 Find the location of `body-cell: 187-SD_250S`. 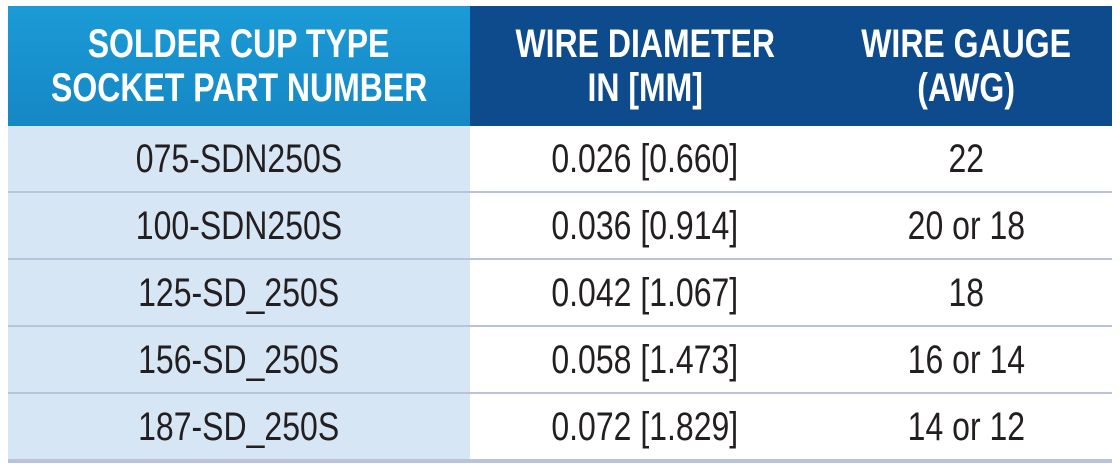

body-cell: 187-SD_250S is located at coordinates (239, 427).